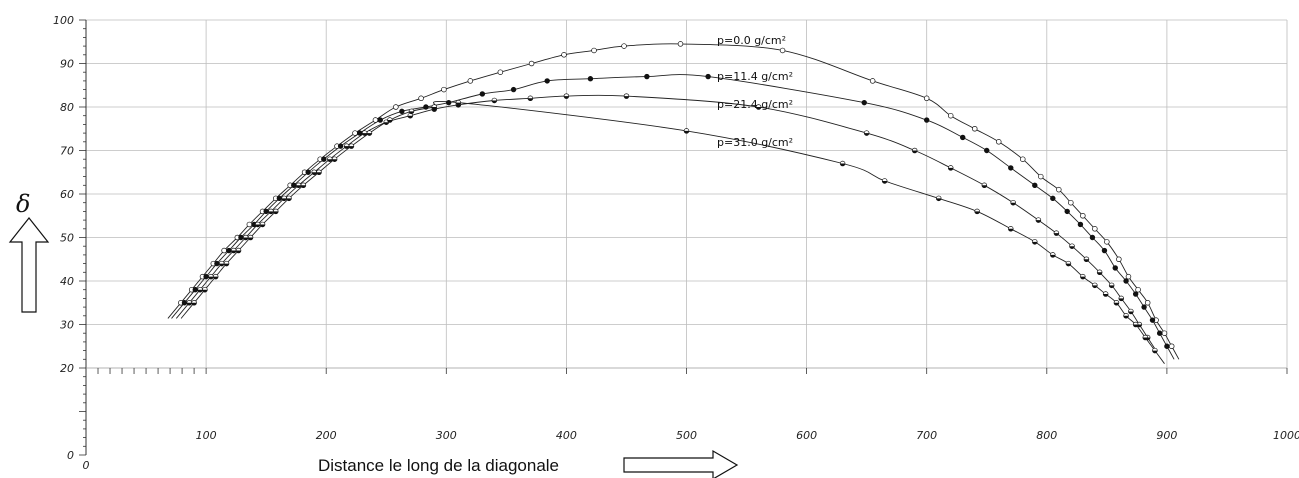 This screenshot has height=478, width=1299. What do you see at coordinates (326, 435) in the screenshot?
I see `x-tick-label: 200` at bounding box center [326, 435].